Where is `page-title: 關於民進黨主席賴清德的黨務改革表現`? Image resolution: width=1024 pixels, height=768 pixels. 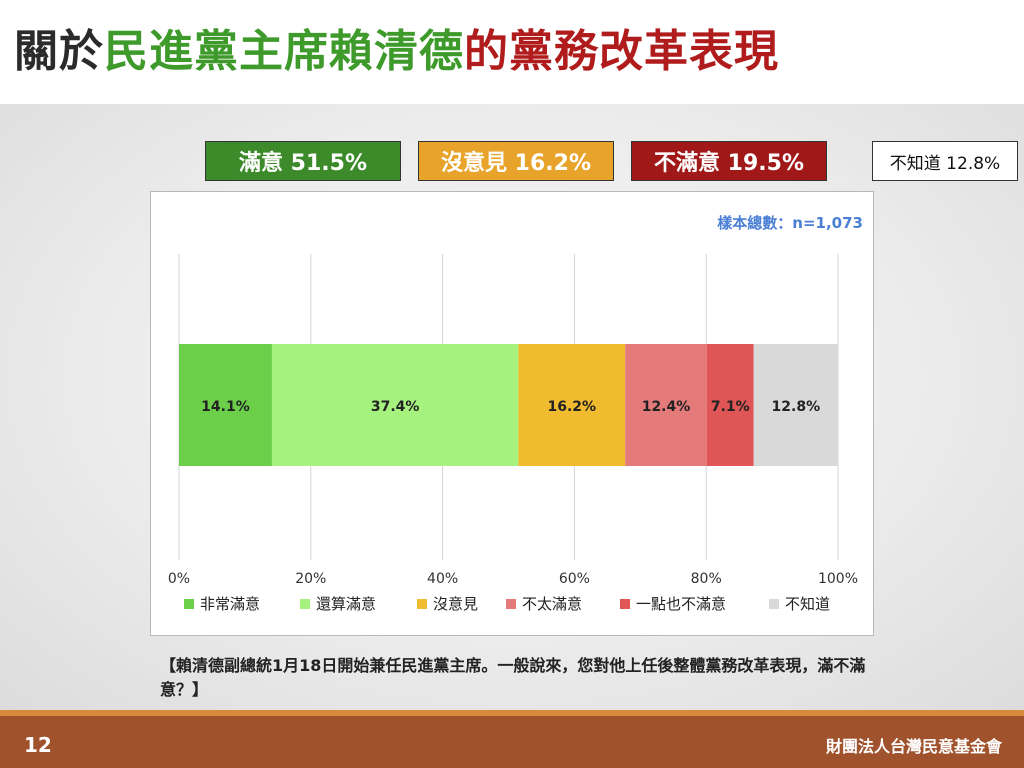 page-title: 關於民進黨主席賴清德的黨務改革表現 is located at coordinates (396, 52).